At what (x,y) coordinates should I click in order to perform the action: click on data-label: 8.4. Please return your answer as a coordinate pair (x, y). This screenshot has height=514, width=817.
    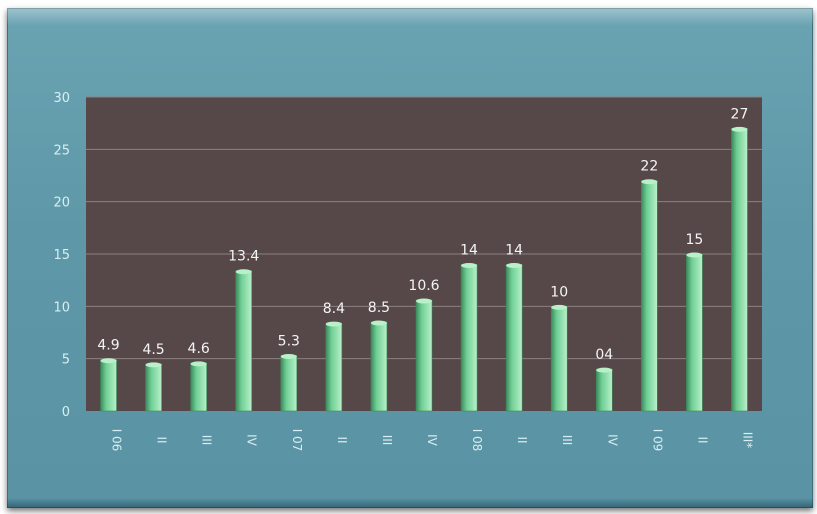
    Looking at the image, I should click on (334, 309).